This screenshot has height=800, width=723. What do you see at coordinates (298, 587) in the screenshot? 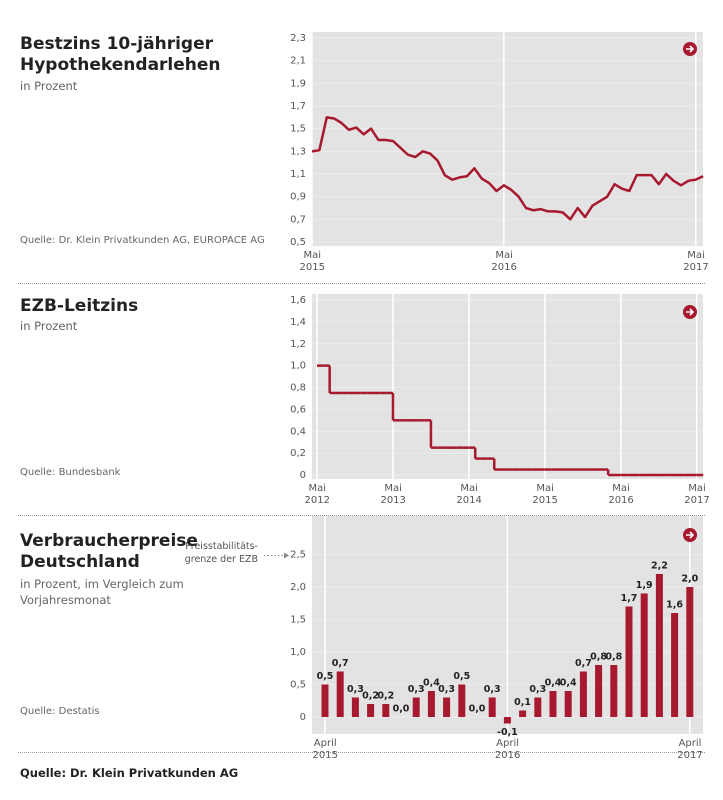
I see `y-tick-label: 2,0` at bounding box center [298, 587].